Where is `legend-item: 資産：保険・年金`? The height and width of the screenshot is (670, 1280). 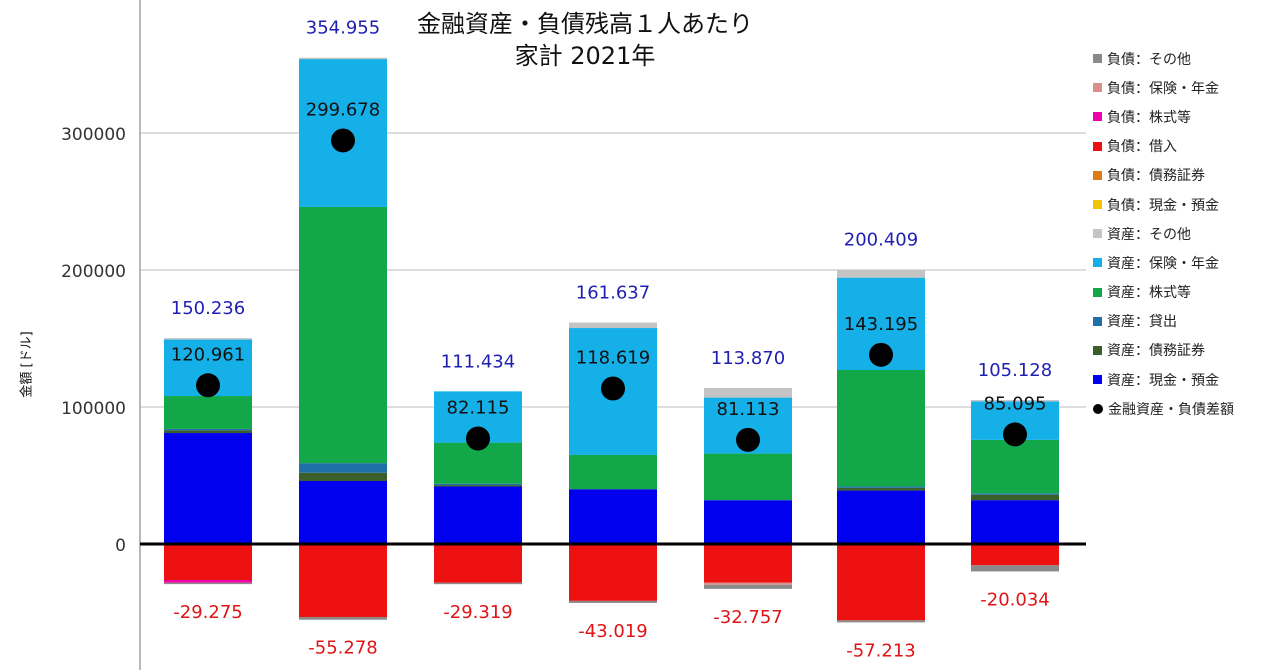
legend-item: 資産：保険・年金 is located at coordinates (1185, 262).